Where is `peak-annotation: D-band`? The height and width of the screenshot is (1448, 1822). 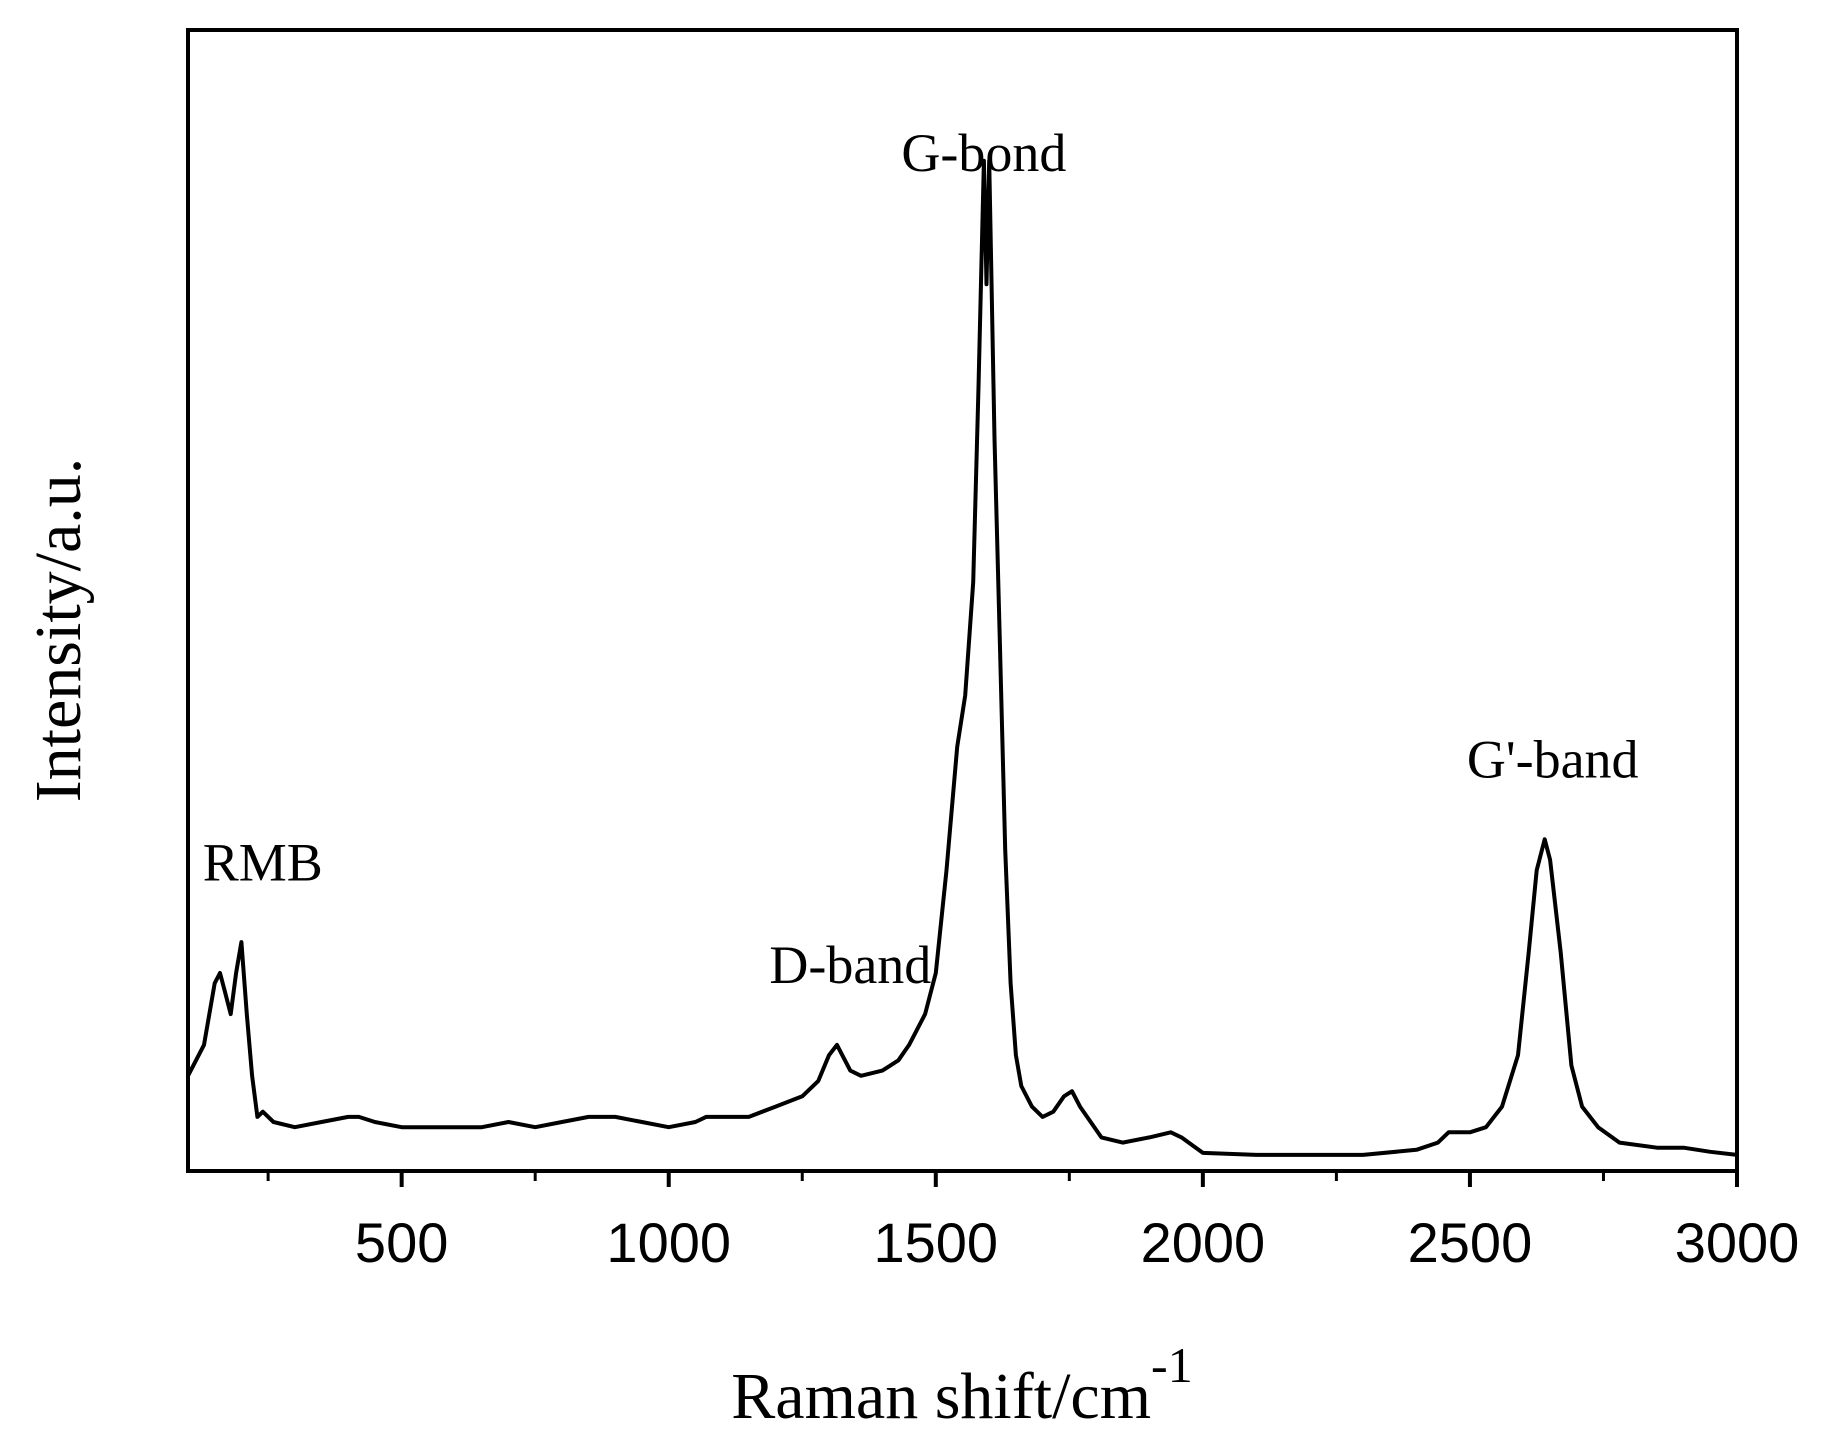 peak-annotation: D-band is located at coordinates (850, 965).